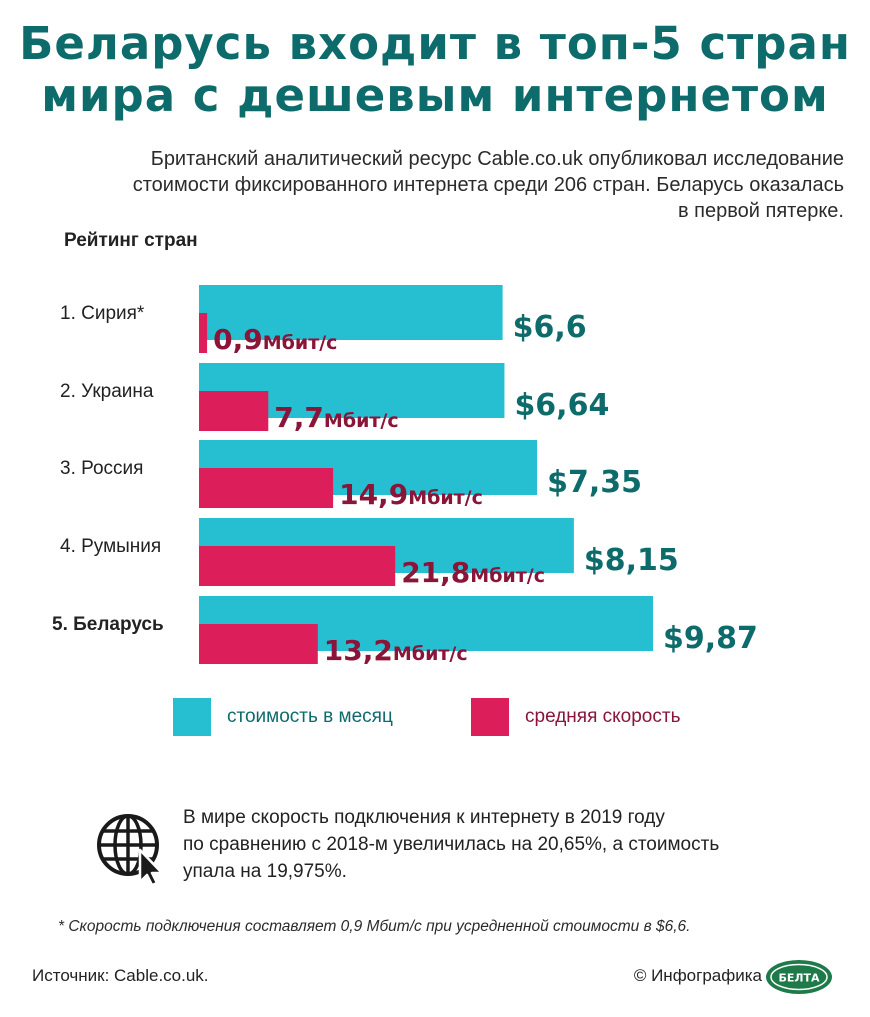 Image resolution: width=870 pixels, height=1017 pixels. Describe the element at coordinates (265, 871) in the screenshot. I see `note-line-3: упала на 19,975%.` at that location.